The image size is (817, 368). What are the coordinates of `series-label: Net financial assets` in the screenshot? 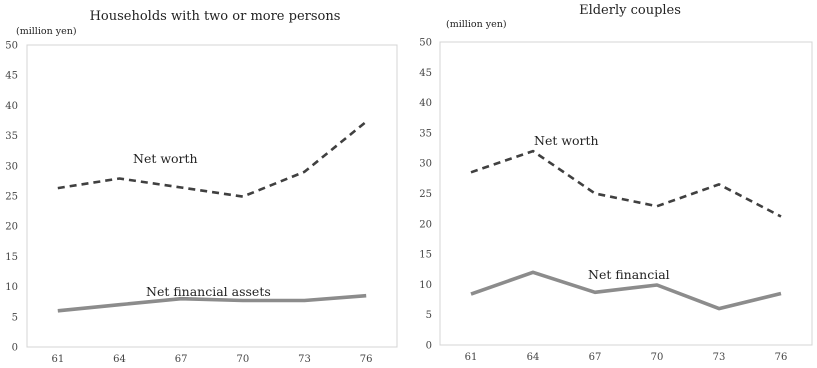 It's located at (208, 291).